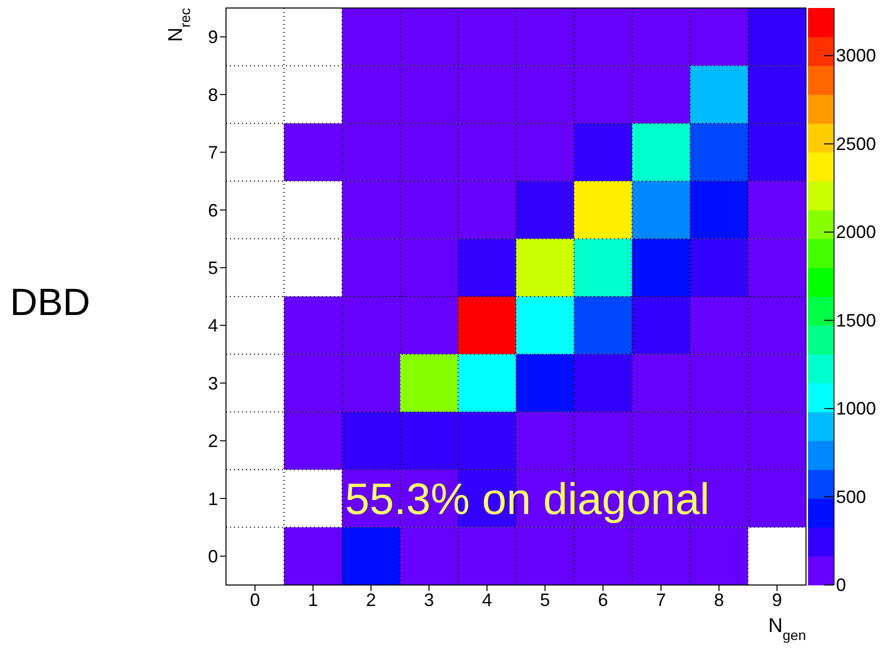 The height and width of the screenshot is (649, 893). Describe the element at coordinates (856, 232) in the screenshot. I see `color-bar-label: 2000` at that location.